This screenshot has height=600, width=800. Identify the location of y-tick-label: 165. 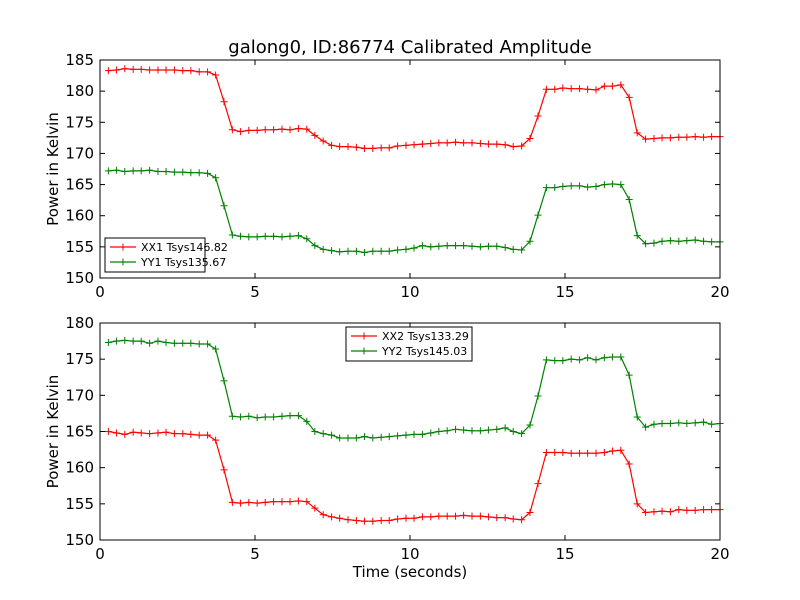
(79, 432).